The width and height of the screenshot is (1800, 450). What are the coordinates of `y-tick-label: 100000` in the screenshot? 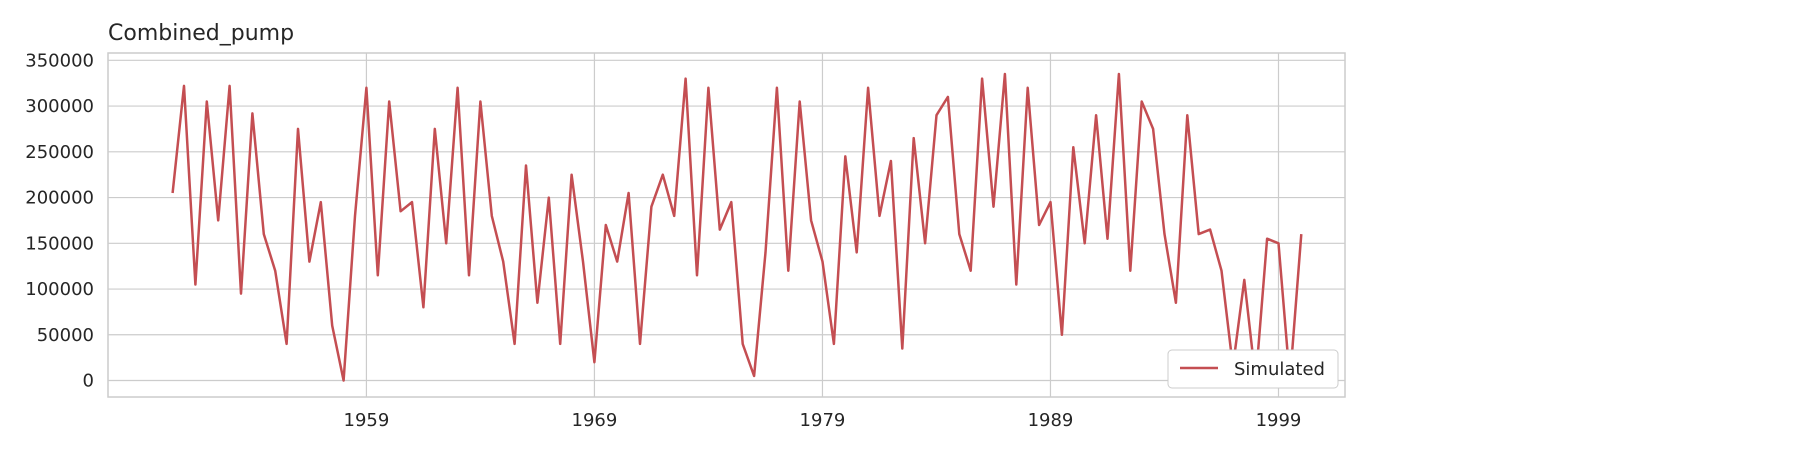 It's located at (59, 289).